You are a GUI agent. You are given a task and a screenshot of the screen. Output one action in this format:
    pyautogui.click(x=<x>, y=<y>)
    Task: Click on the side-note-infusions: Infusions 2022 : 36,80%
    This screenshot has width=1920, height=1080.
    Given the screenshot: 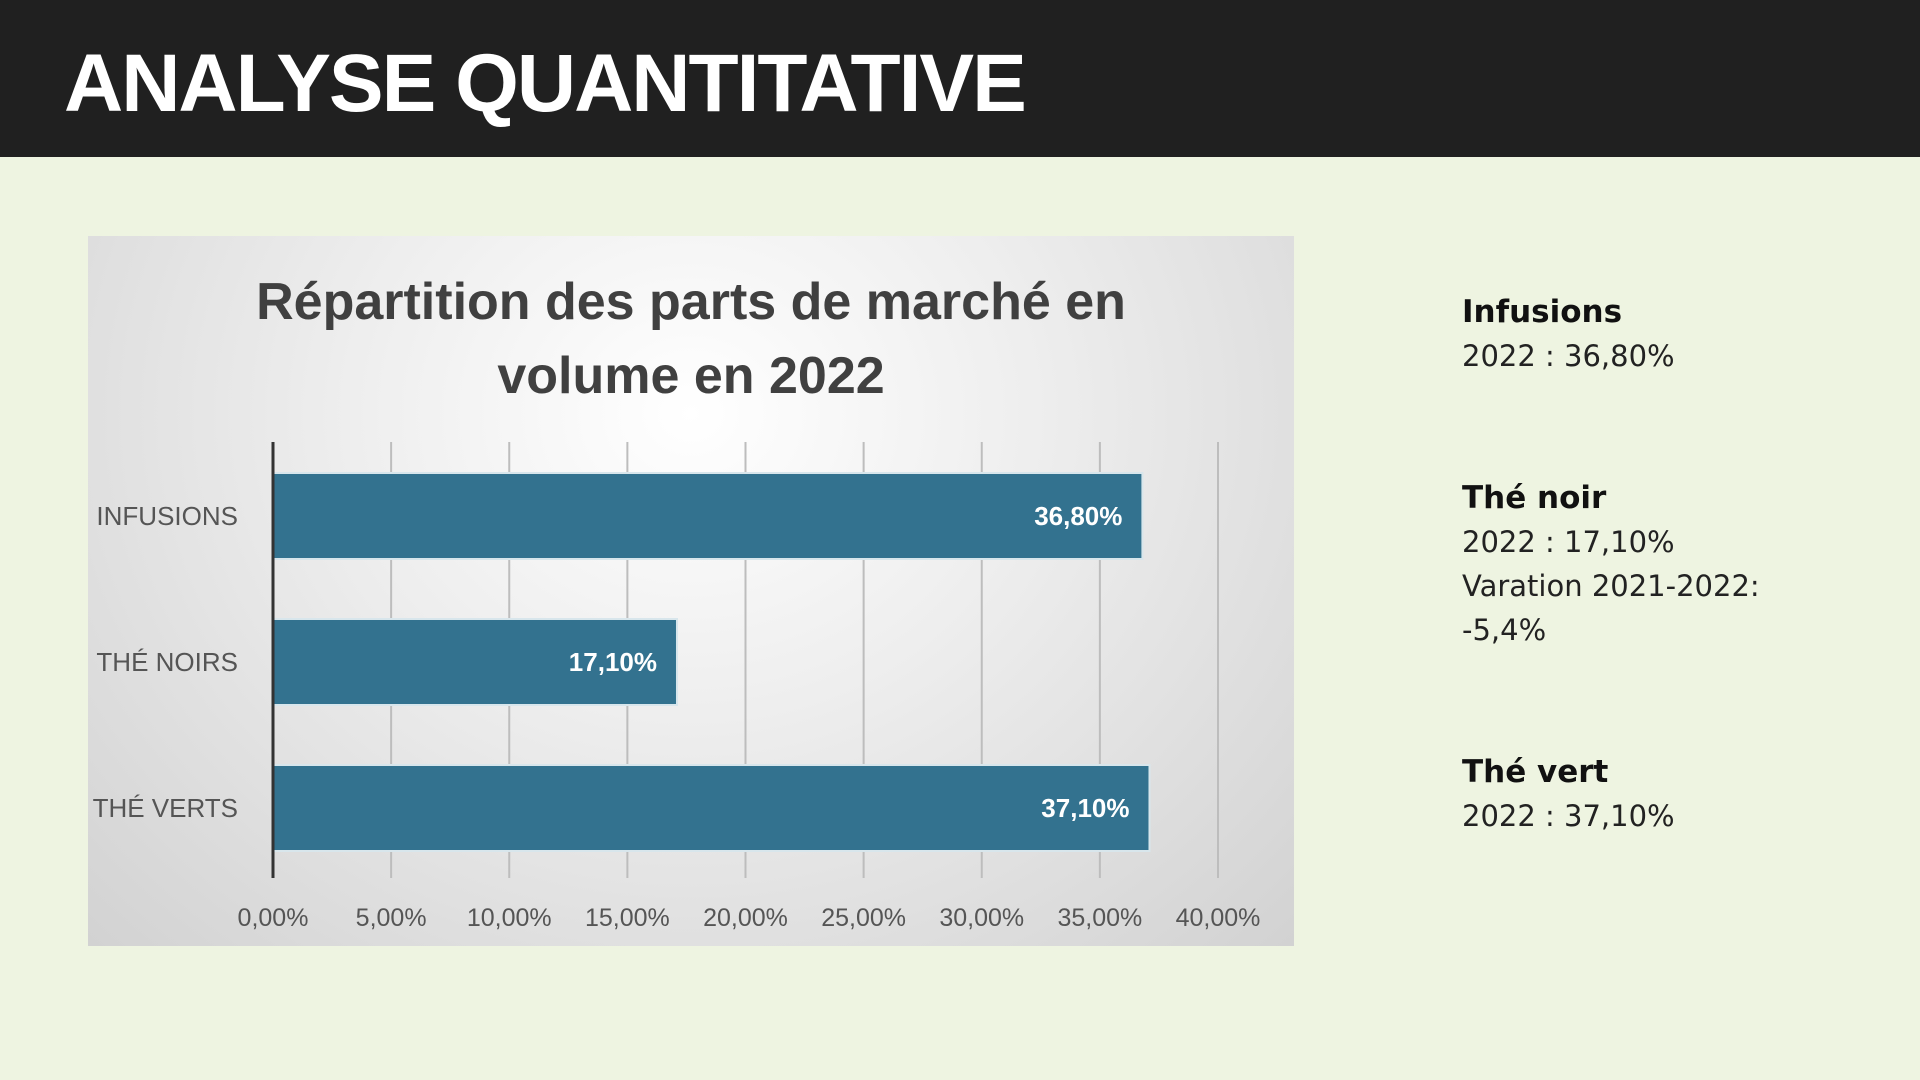 What is the action you would take?
    pyautogui.click(x=1672, y=334)
    